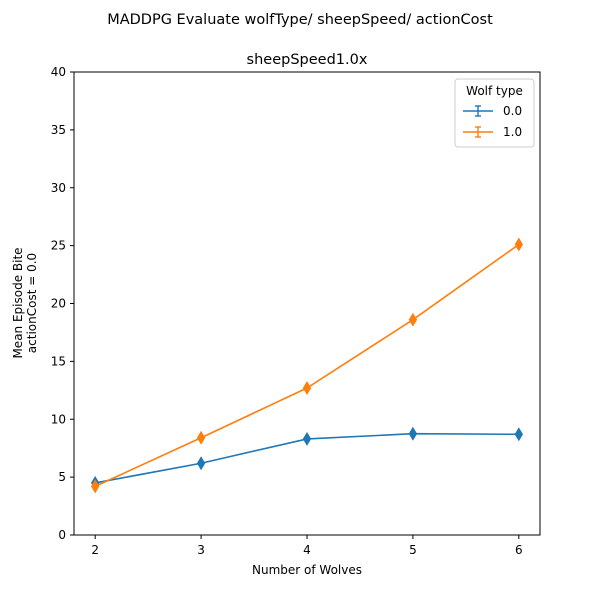 This screenshot has height=600, width=600. I want to click on legend: Wolf type 0.0 1.0, so click(494, 113).